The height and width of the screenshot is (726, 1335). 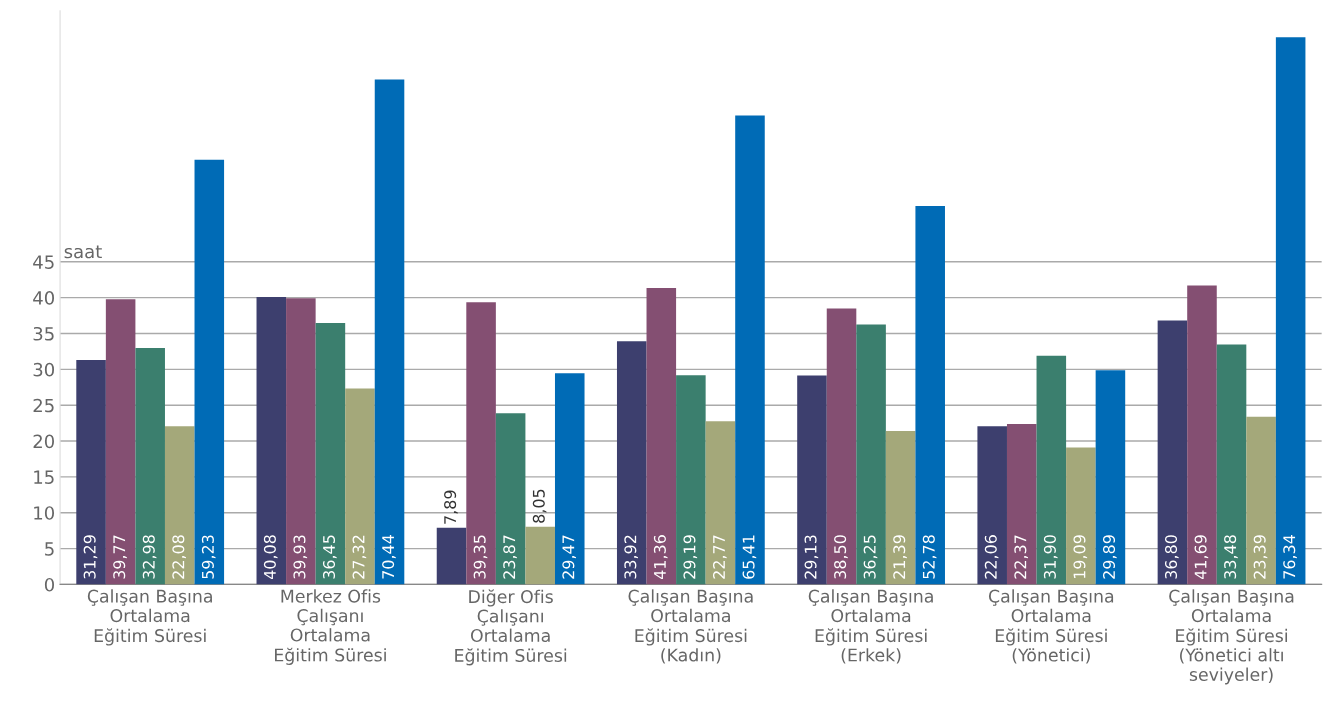 I want to click on y-tick-label: 5, so click(x=49, y=549).